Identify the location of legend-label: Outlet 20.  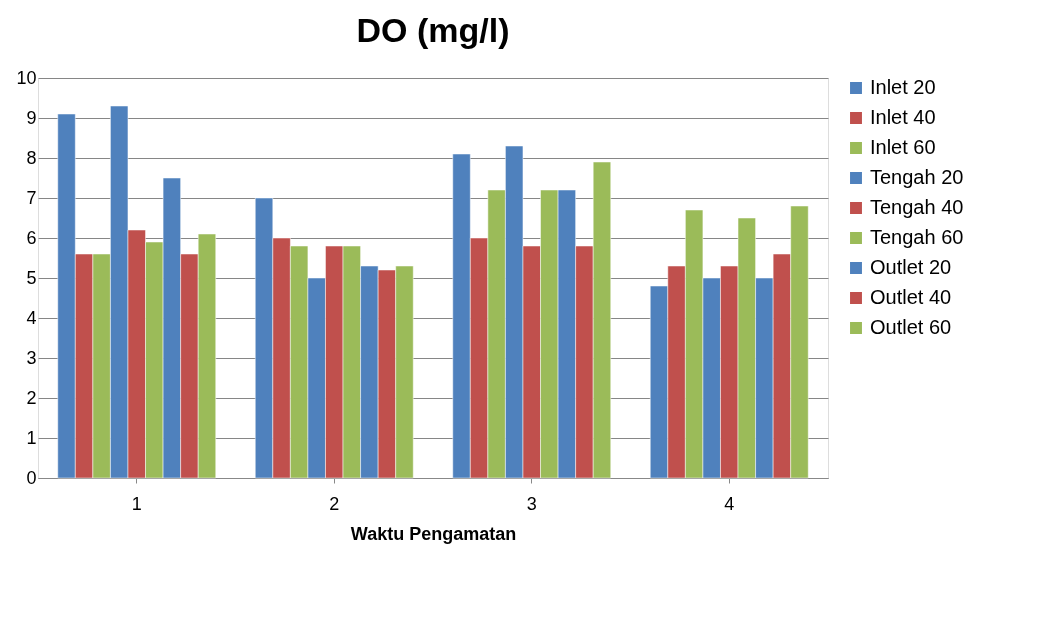
(911, 267).